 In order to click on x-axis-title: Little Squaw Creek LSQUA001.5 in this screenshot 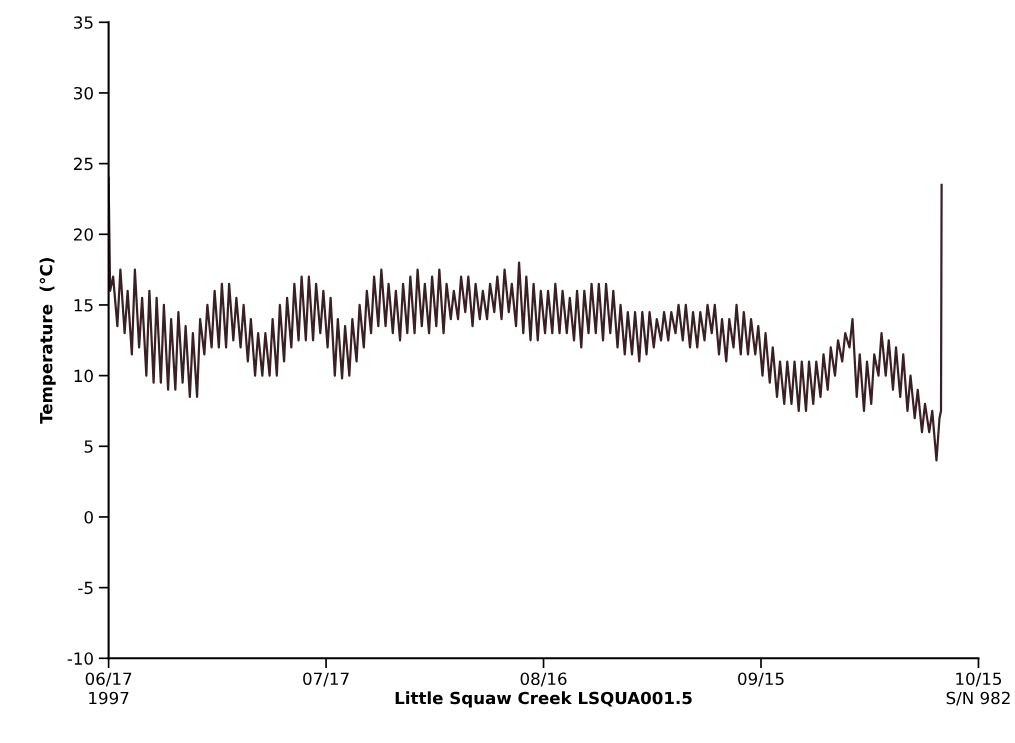, I will do `click(543, 699)`.